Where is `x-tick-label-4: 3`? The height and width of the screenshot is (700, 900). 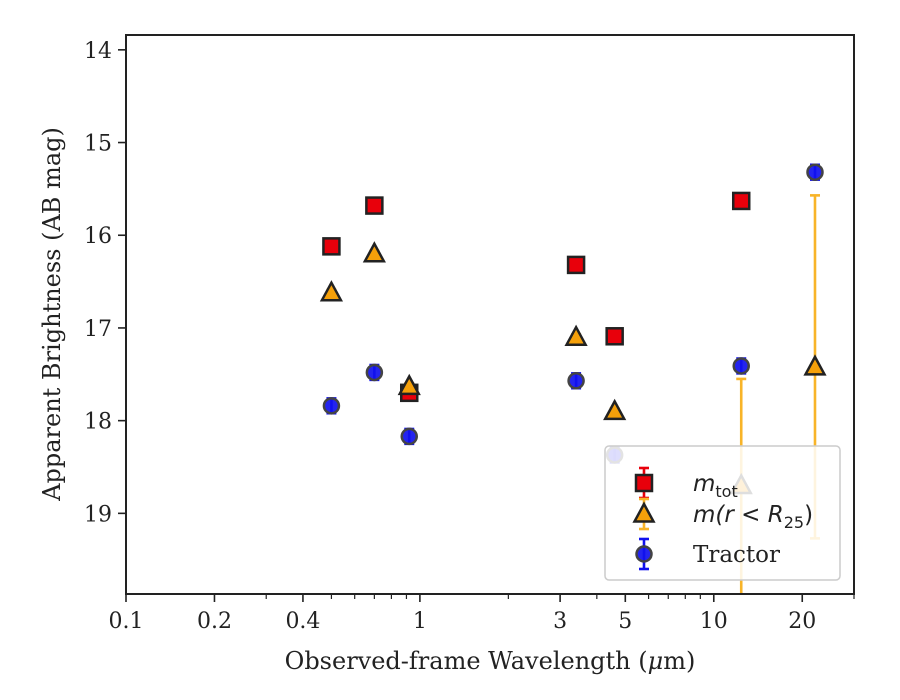
x-tick-label-4: 3 is located at coordinates (560, 621).